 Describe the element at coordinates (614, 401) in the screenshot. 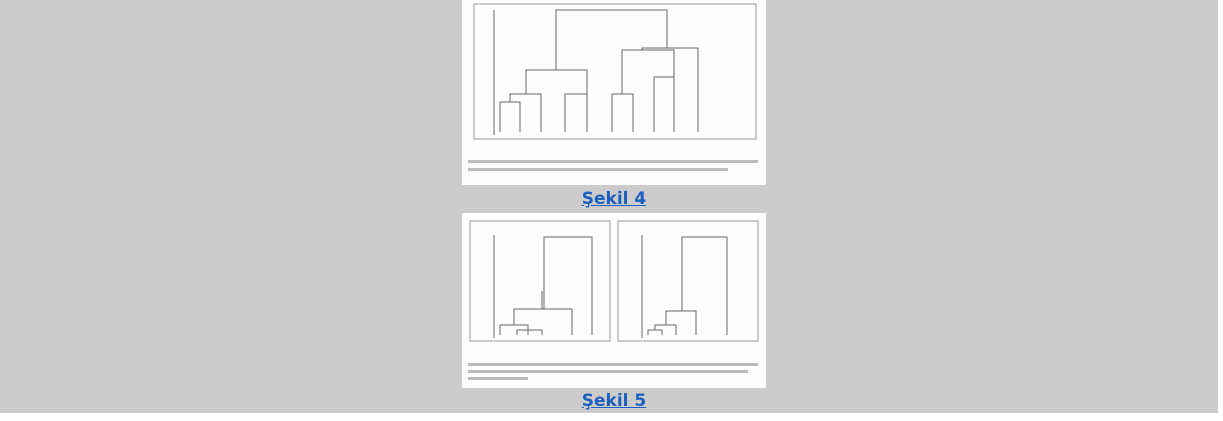

I see `figure-link: Şekil 5` at that location.